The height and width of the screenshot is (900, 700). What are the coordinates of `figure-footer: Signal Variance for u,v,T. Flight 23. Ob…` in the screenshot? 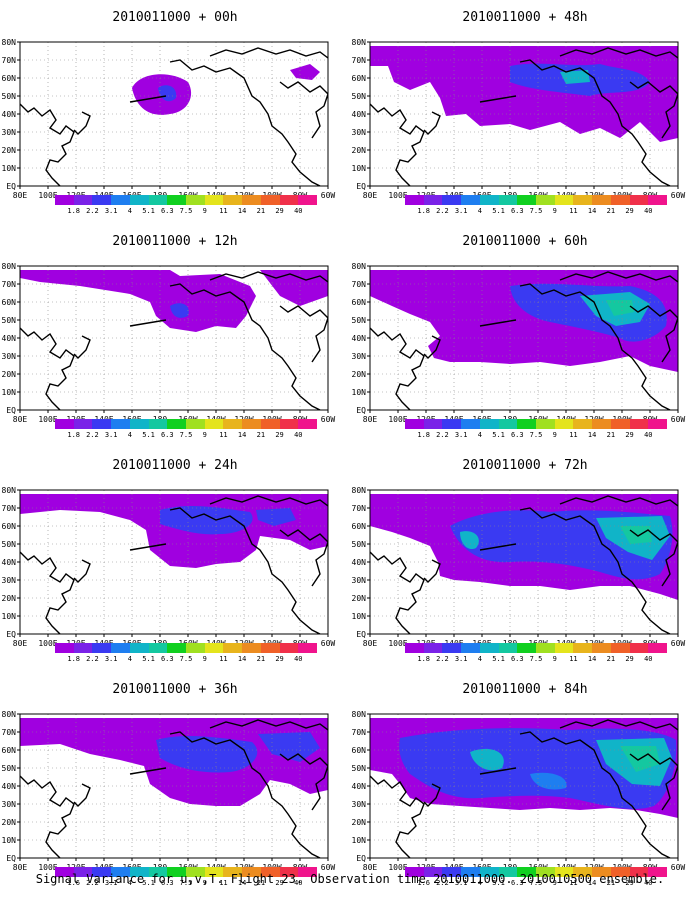 It's located at (350, 879).